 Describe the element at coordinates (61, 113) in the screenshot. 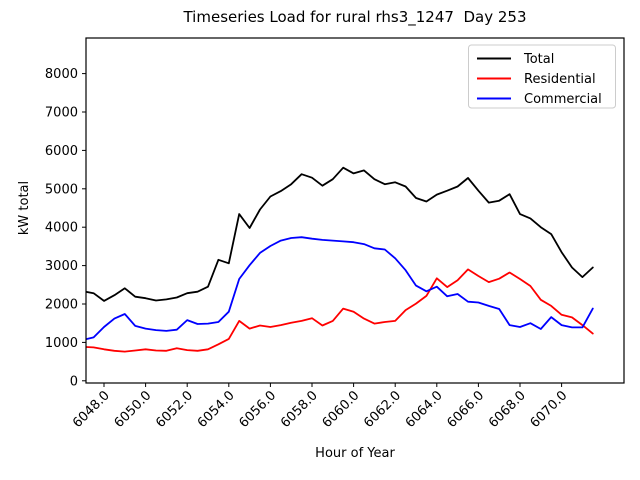

I see `y-tick-label: 7000` at that location.